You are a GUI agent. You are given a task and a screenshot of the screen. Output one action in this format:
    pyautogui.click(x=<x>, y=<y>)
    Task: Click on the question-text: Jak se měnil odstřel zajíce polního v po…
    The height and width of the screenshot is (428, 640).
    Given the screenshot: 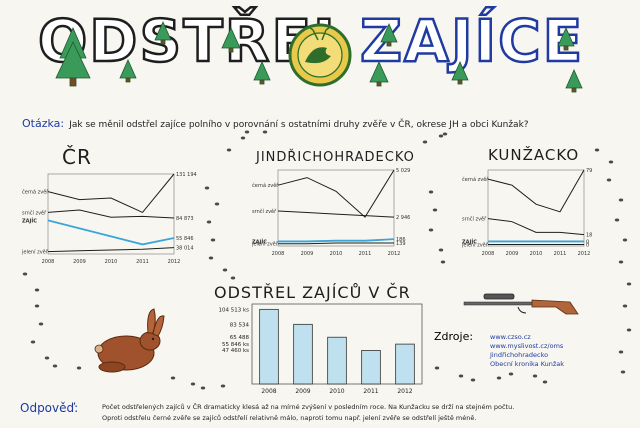 What is the action you would take?
    pyautogui.click(x=299, y=125)
    